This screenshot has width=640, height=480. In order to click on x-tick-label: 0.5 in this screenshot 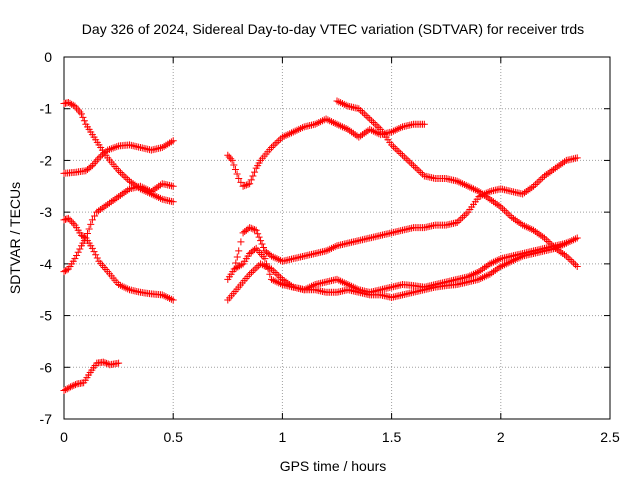, I will do `click(173, 437)`.